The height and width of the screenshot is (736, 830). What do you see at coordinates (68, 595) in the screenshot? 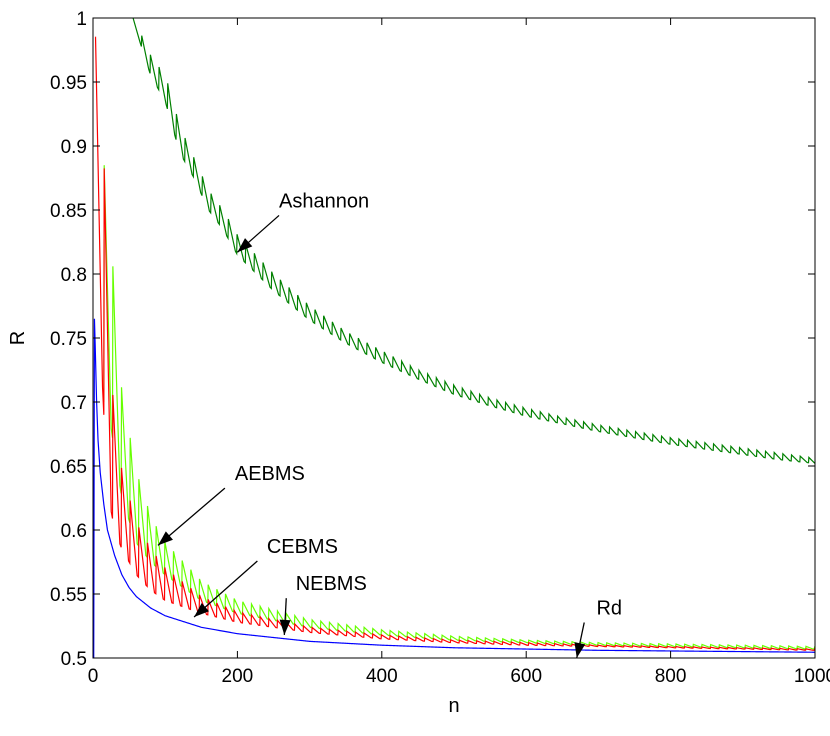
I see `y-tick-label: 0.55` at bounding box center [68, 595].